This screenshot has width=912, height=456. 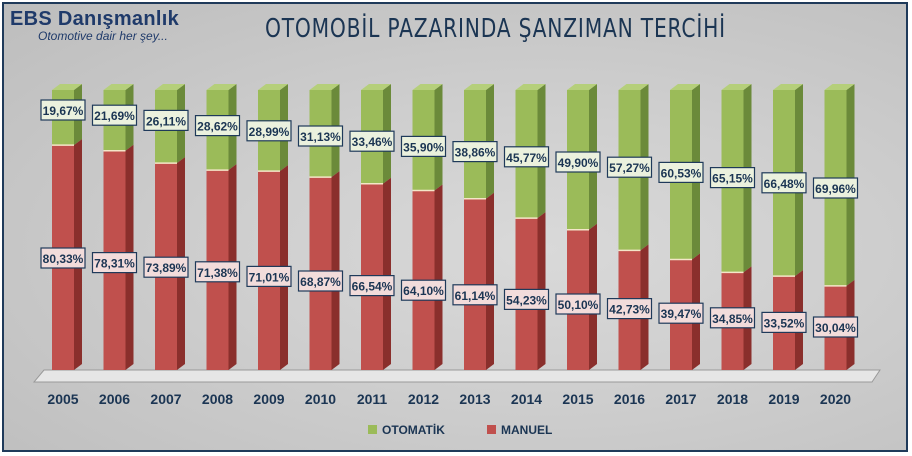 I want to click on manuel-data-label: 71,38%, so click(x=217, y=273).